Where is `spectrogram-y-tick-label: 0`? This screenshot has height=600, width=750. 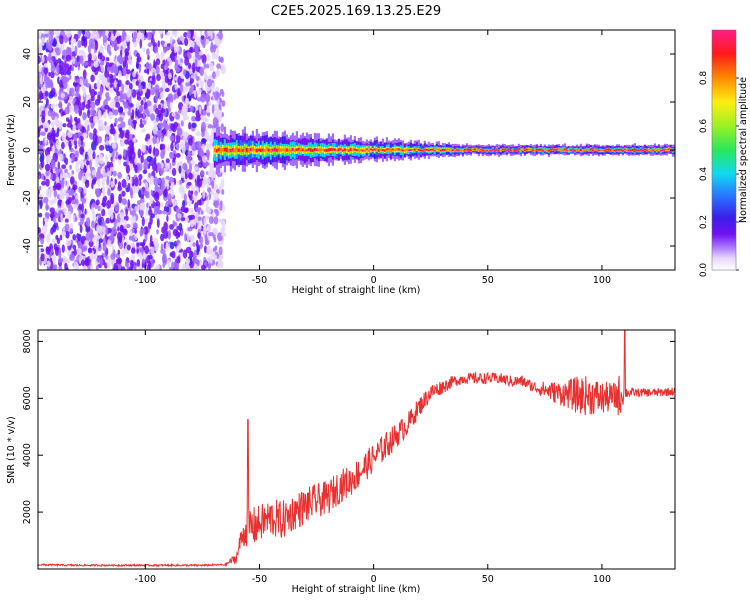
spectrogram-y-tick-label: 0 is located at coordinates (27, 150).